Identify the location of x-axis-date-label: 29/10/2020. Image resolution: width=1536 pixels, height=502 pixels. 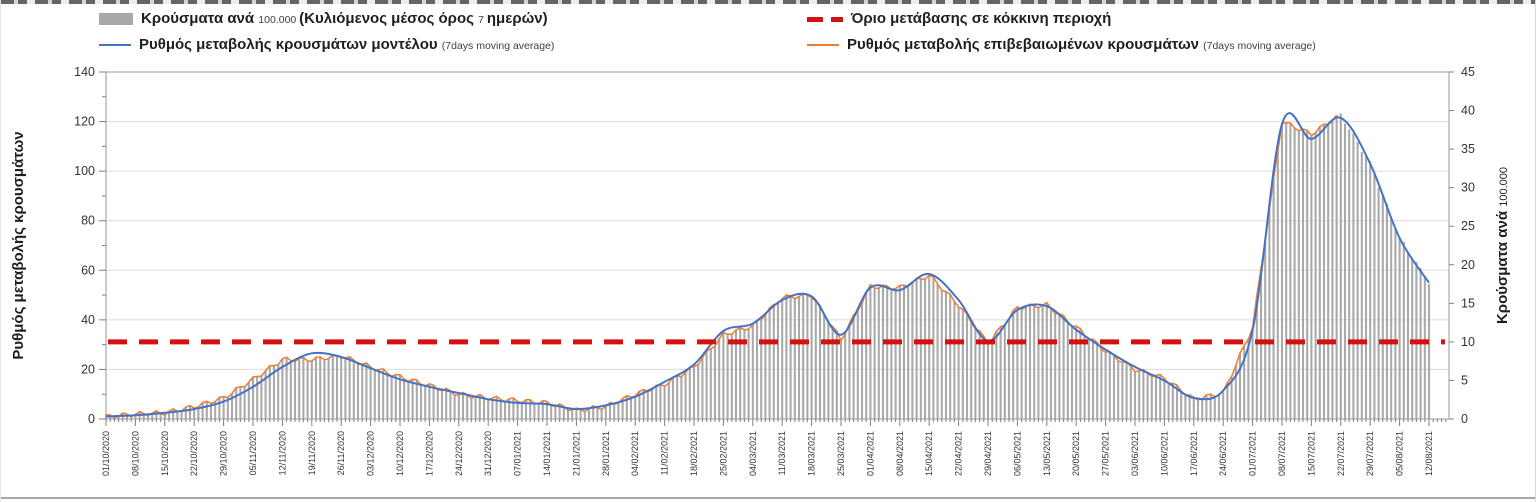
(224, 453).